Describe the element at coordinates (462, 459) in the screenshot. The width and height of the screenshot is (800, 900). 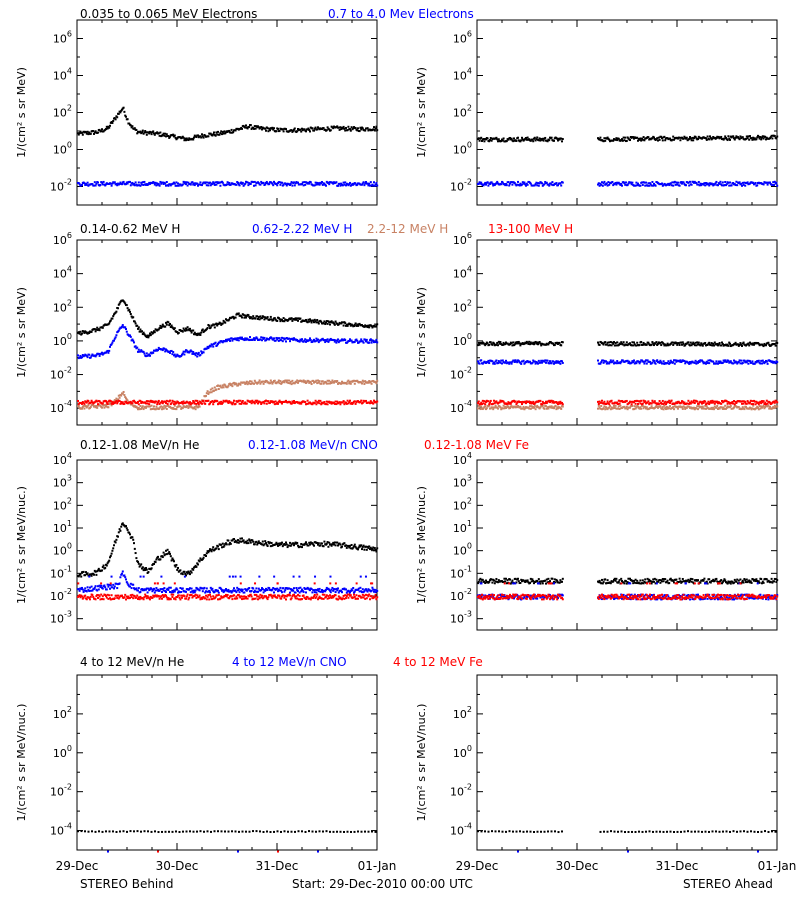
I see `y-tick-label: 104` at that location.